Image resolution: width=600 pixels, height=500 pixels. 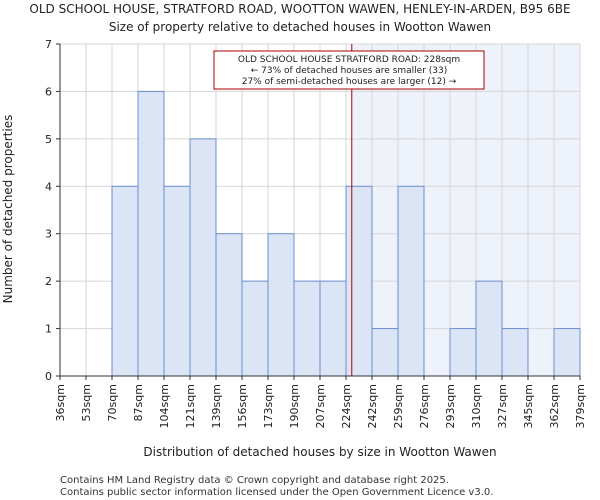 I want to click on x-tick-label: 276sqm, so click(x=424, y=406).